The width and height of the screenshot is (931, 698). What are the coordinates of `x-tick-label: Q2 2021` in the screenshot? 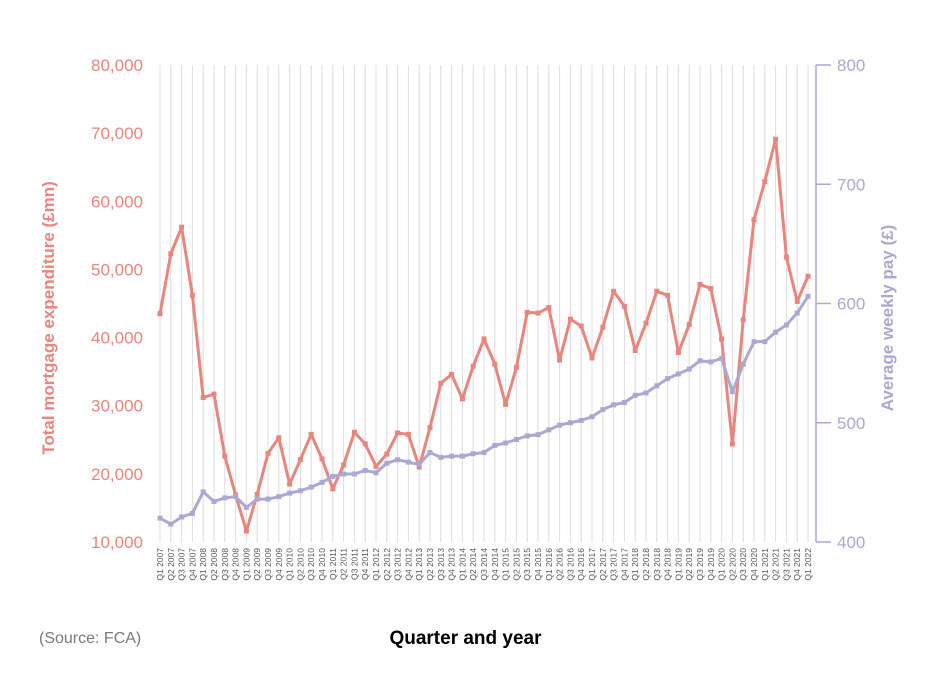 It's located at (776, 564).